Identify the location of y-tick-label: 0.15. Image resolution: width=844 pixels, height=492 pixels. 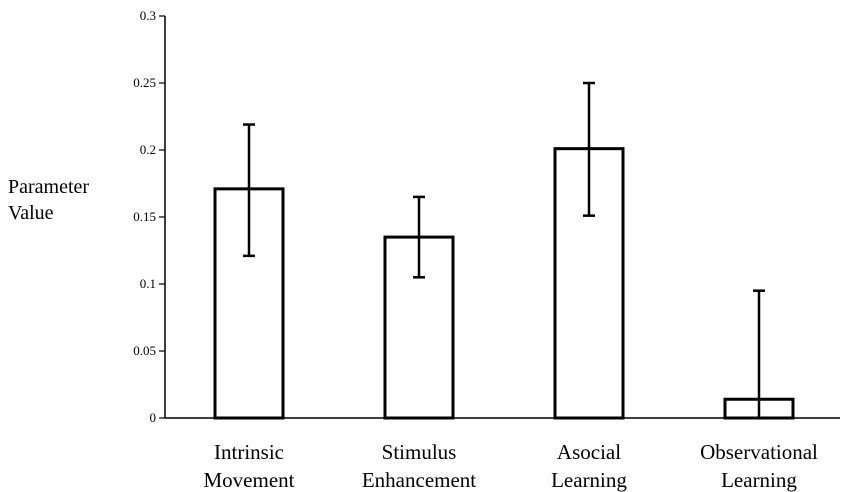
(144, 216).